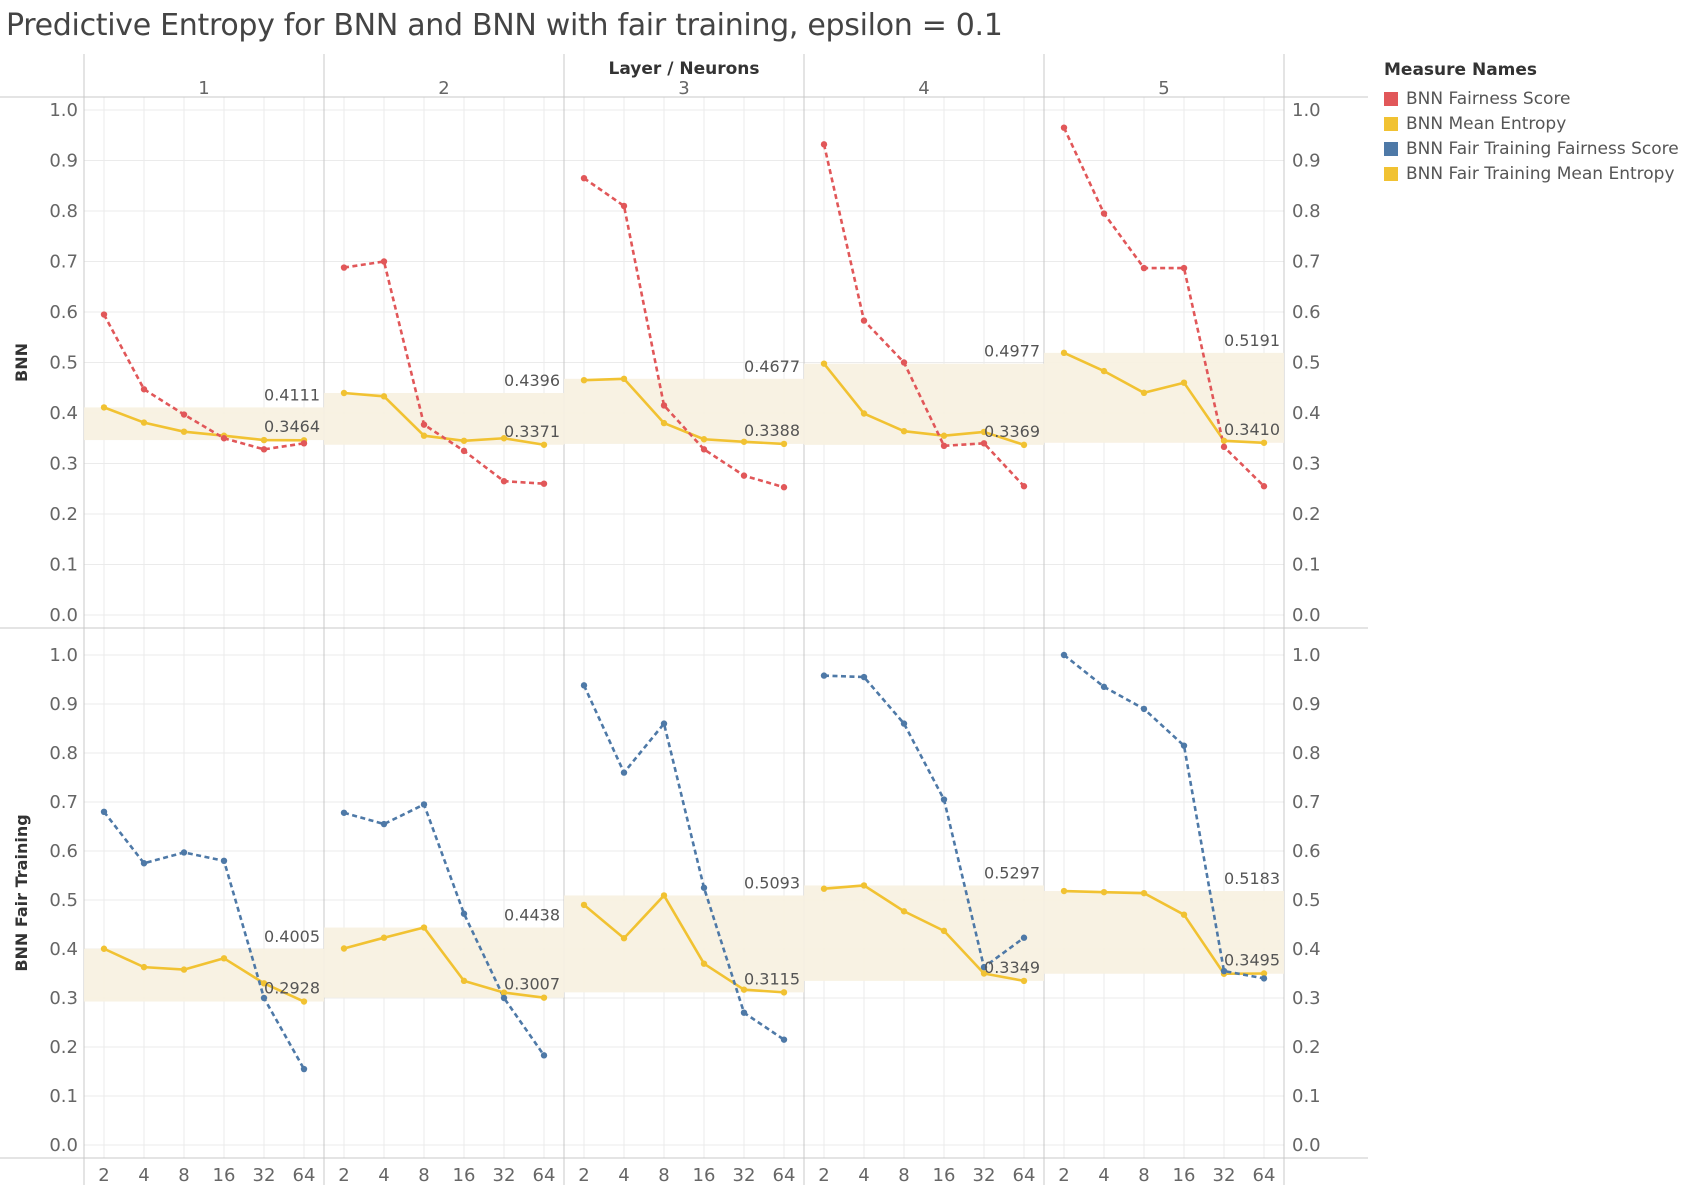 Image resolution: width=1687 pixels, height=1185 pixels. Describe the element at coordinates (63, 998) in the screenshot. I see `y-tick-label-left: 0.3` at that location.